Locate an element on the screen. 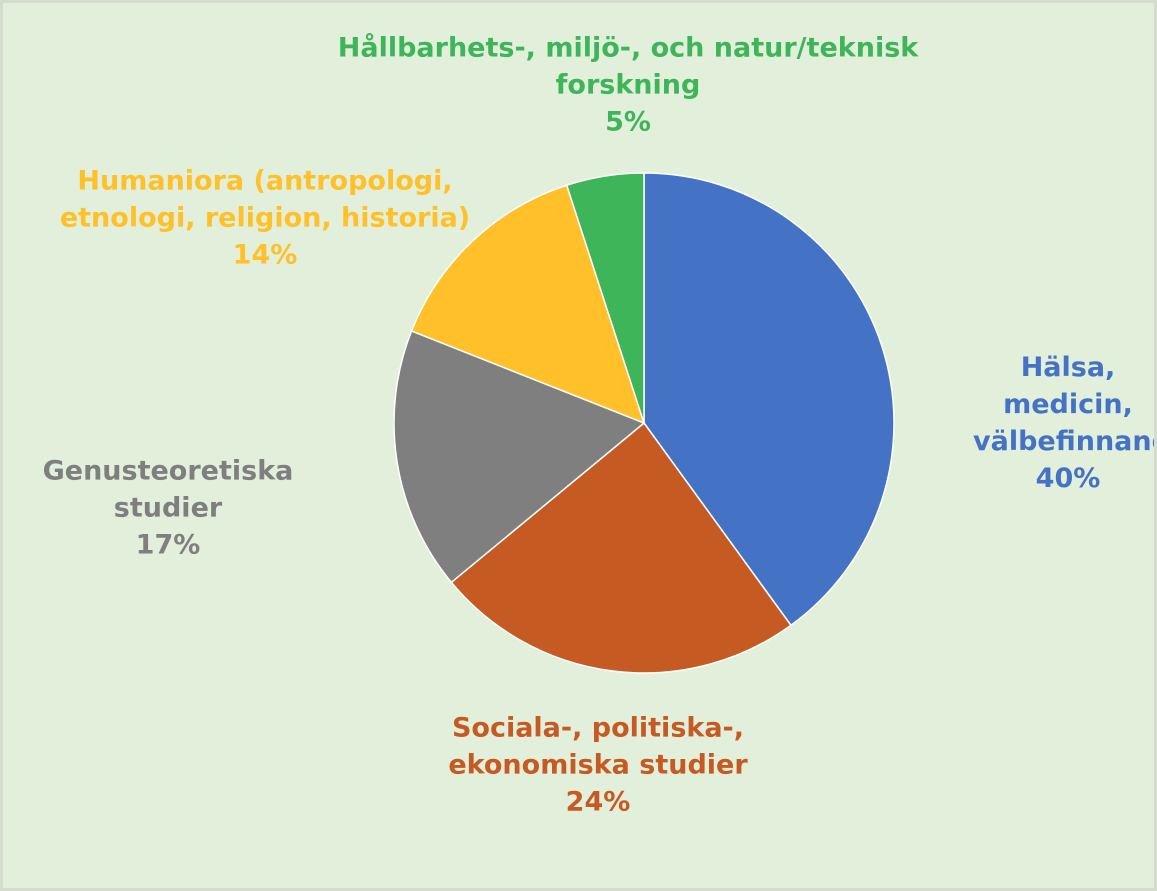 Image resolution: width=1157 pixels, height=891 pixels. value-label: 17% is located at coordinates (168, 545).